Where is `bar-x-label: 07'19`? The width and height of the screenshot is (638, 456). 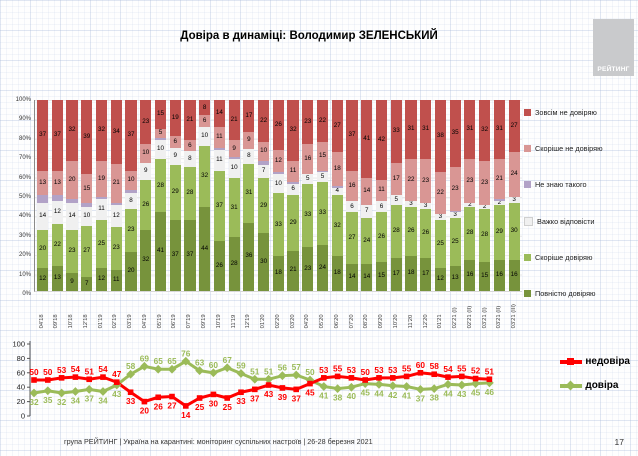
bar-x-label: 07'19 is located at coordinates (189, 320).